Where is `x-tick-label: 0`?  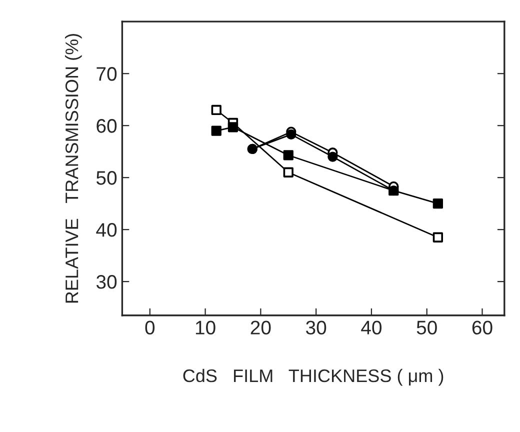 x-tick-label: 0 is located at coordinates (150, 327).